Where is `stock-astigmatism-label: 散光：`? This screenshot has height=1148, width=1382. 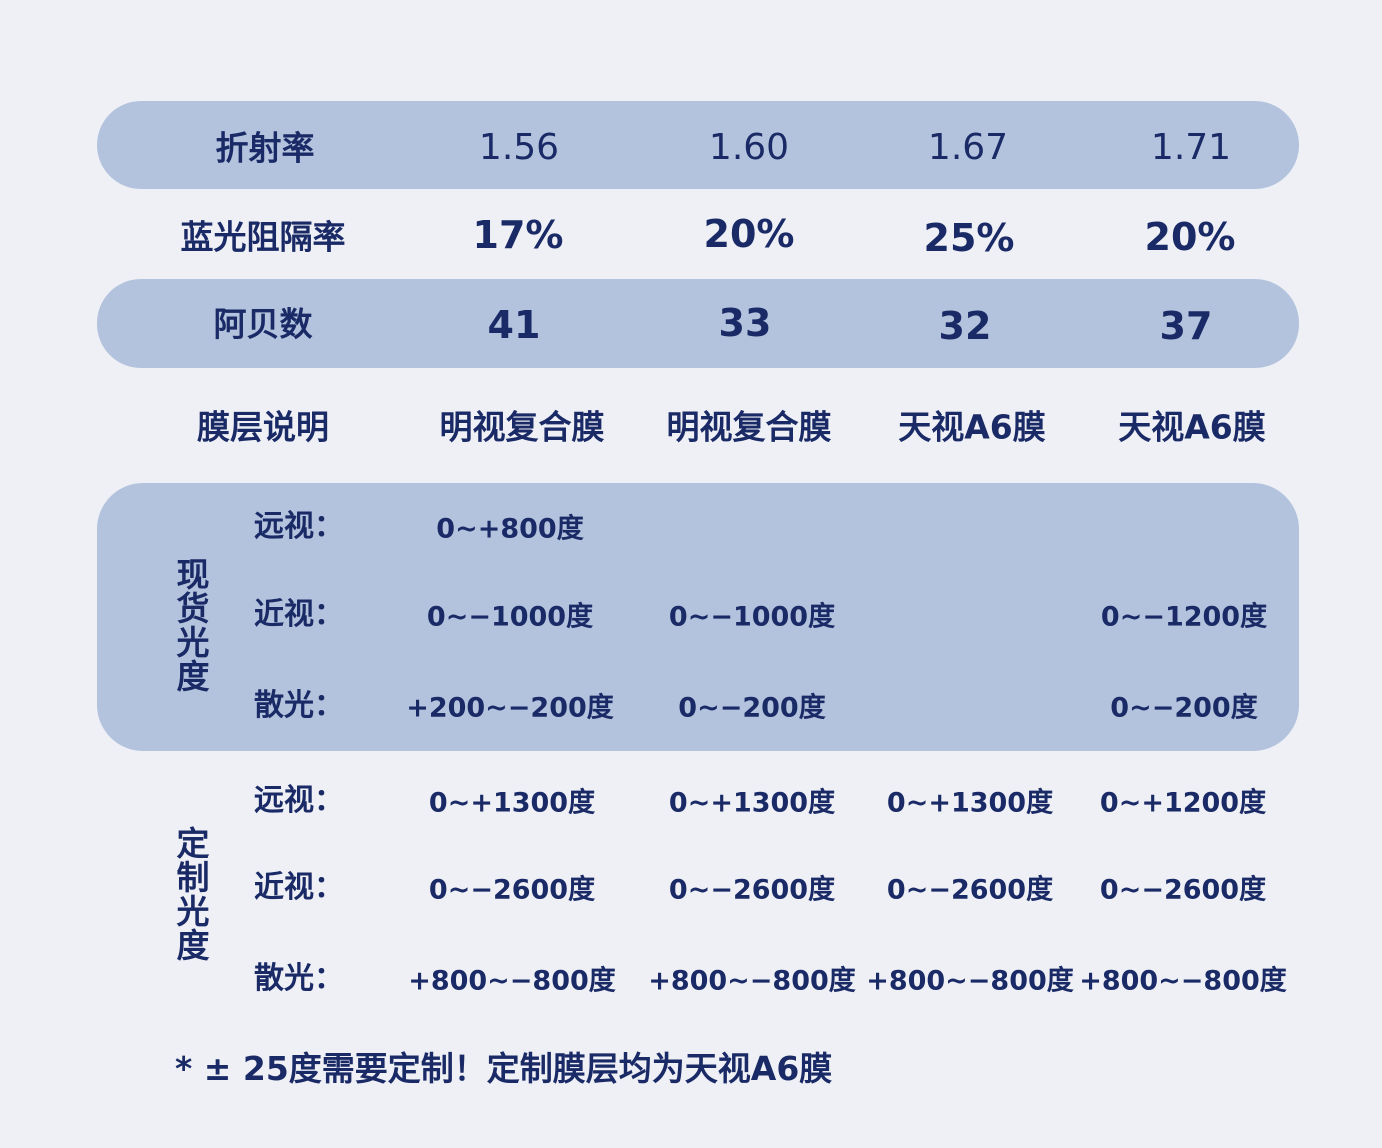
stock-astigmatism-label: 散光： is located at coordinates (299, 705).